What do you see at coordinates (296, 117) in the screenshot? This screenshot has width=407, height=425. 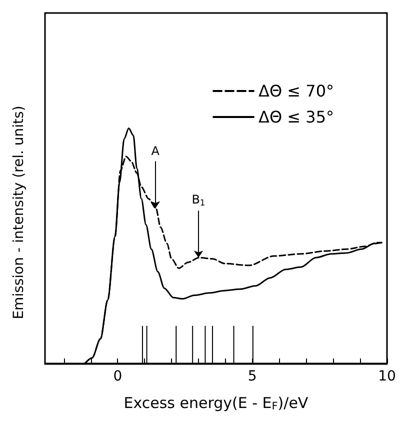 I see `legend-label: ΔΘ ≤ 35°` at bounding box center [296, 117].